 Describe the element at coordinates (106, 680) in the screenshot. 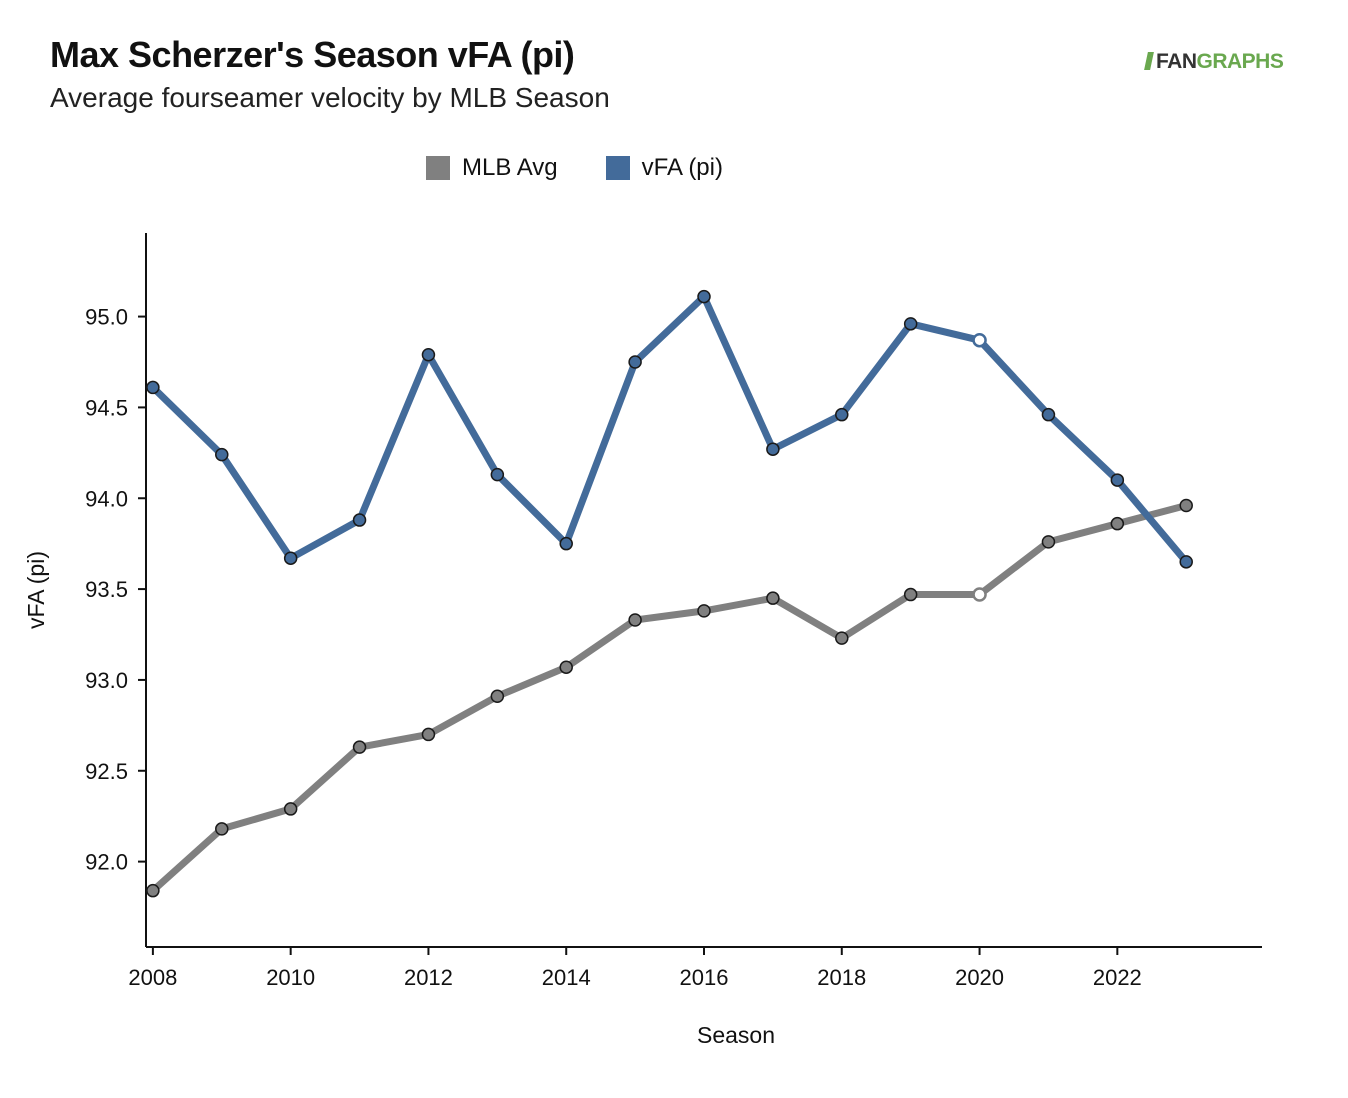

I see `y-tick-label: 93.0` at that location.